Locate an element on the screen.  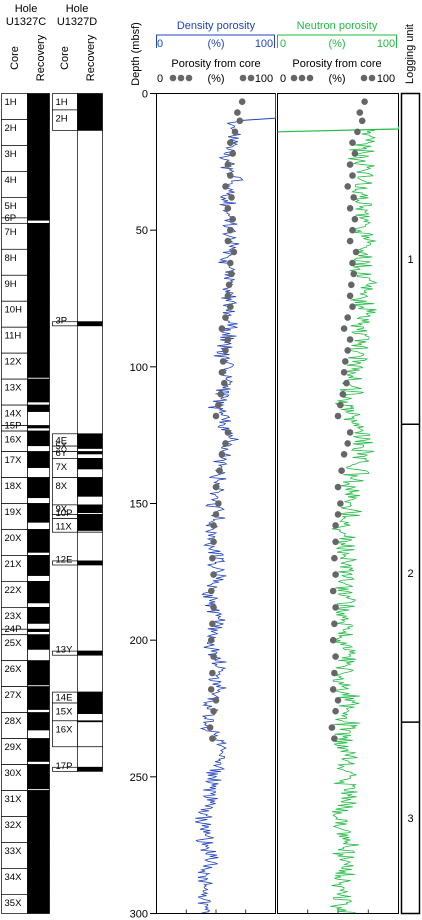
hole-d-title-1: Hole is located at coordinates (77, 9).